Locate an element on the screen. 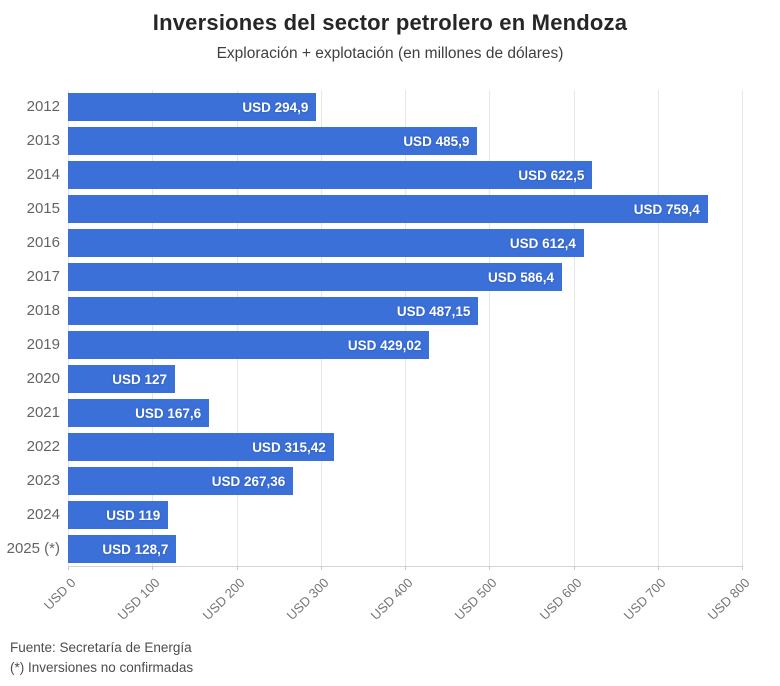 The height and width of the screenshot is (686, 780). bar-track: USD 294,9 is located at coordinates (405, 107).